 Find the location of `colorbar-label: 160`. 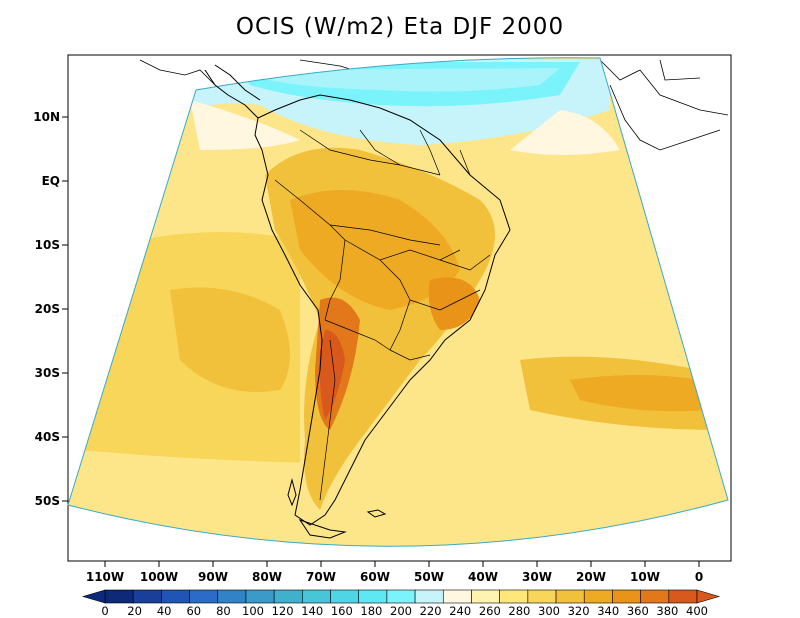

colorbar-label: 160 is located at coordinates (341, 611).